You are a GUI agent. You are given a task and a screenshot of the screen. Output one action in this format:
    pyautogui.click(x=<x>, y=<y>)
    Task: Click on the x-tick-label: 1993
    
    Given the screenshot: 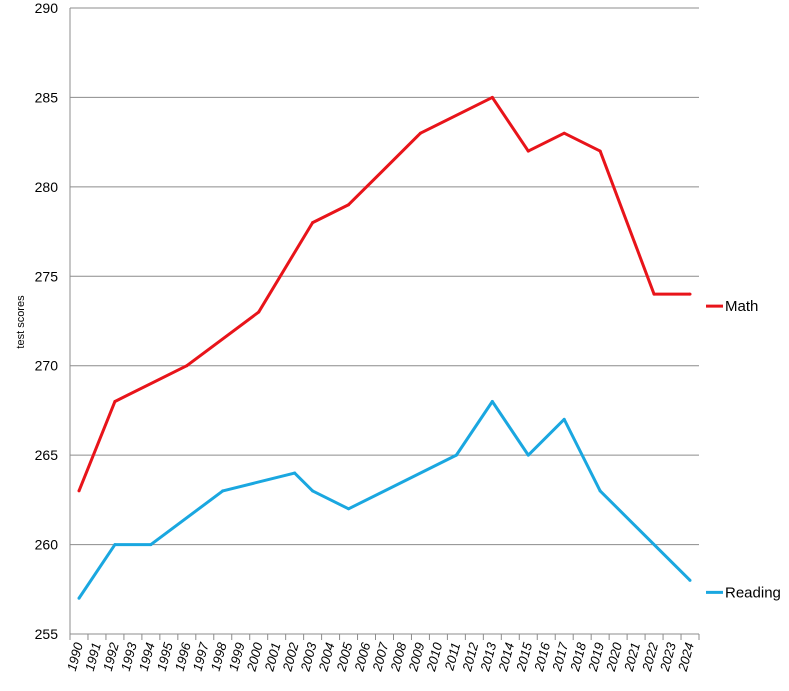 What is the action you would take?
    pyautogui.click(x=129, y=656)
    